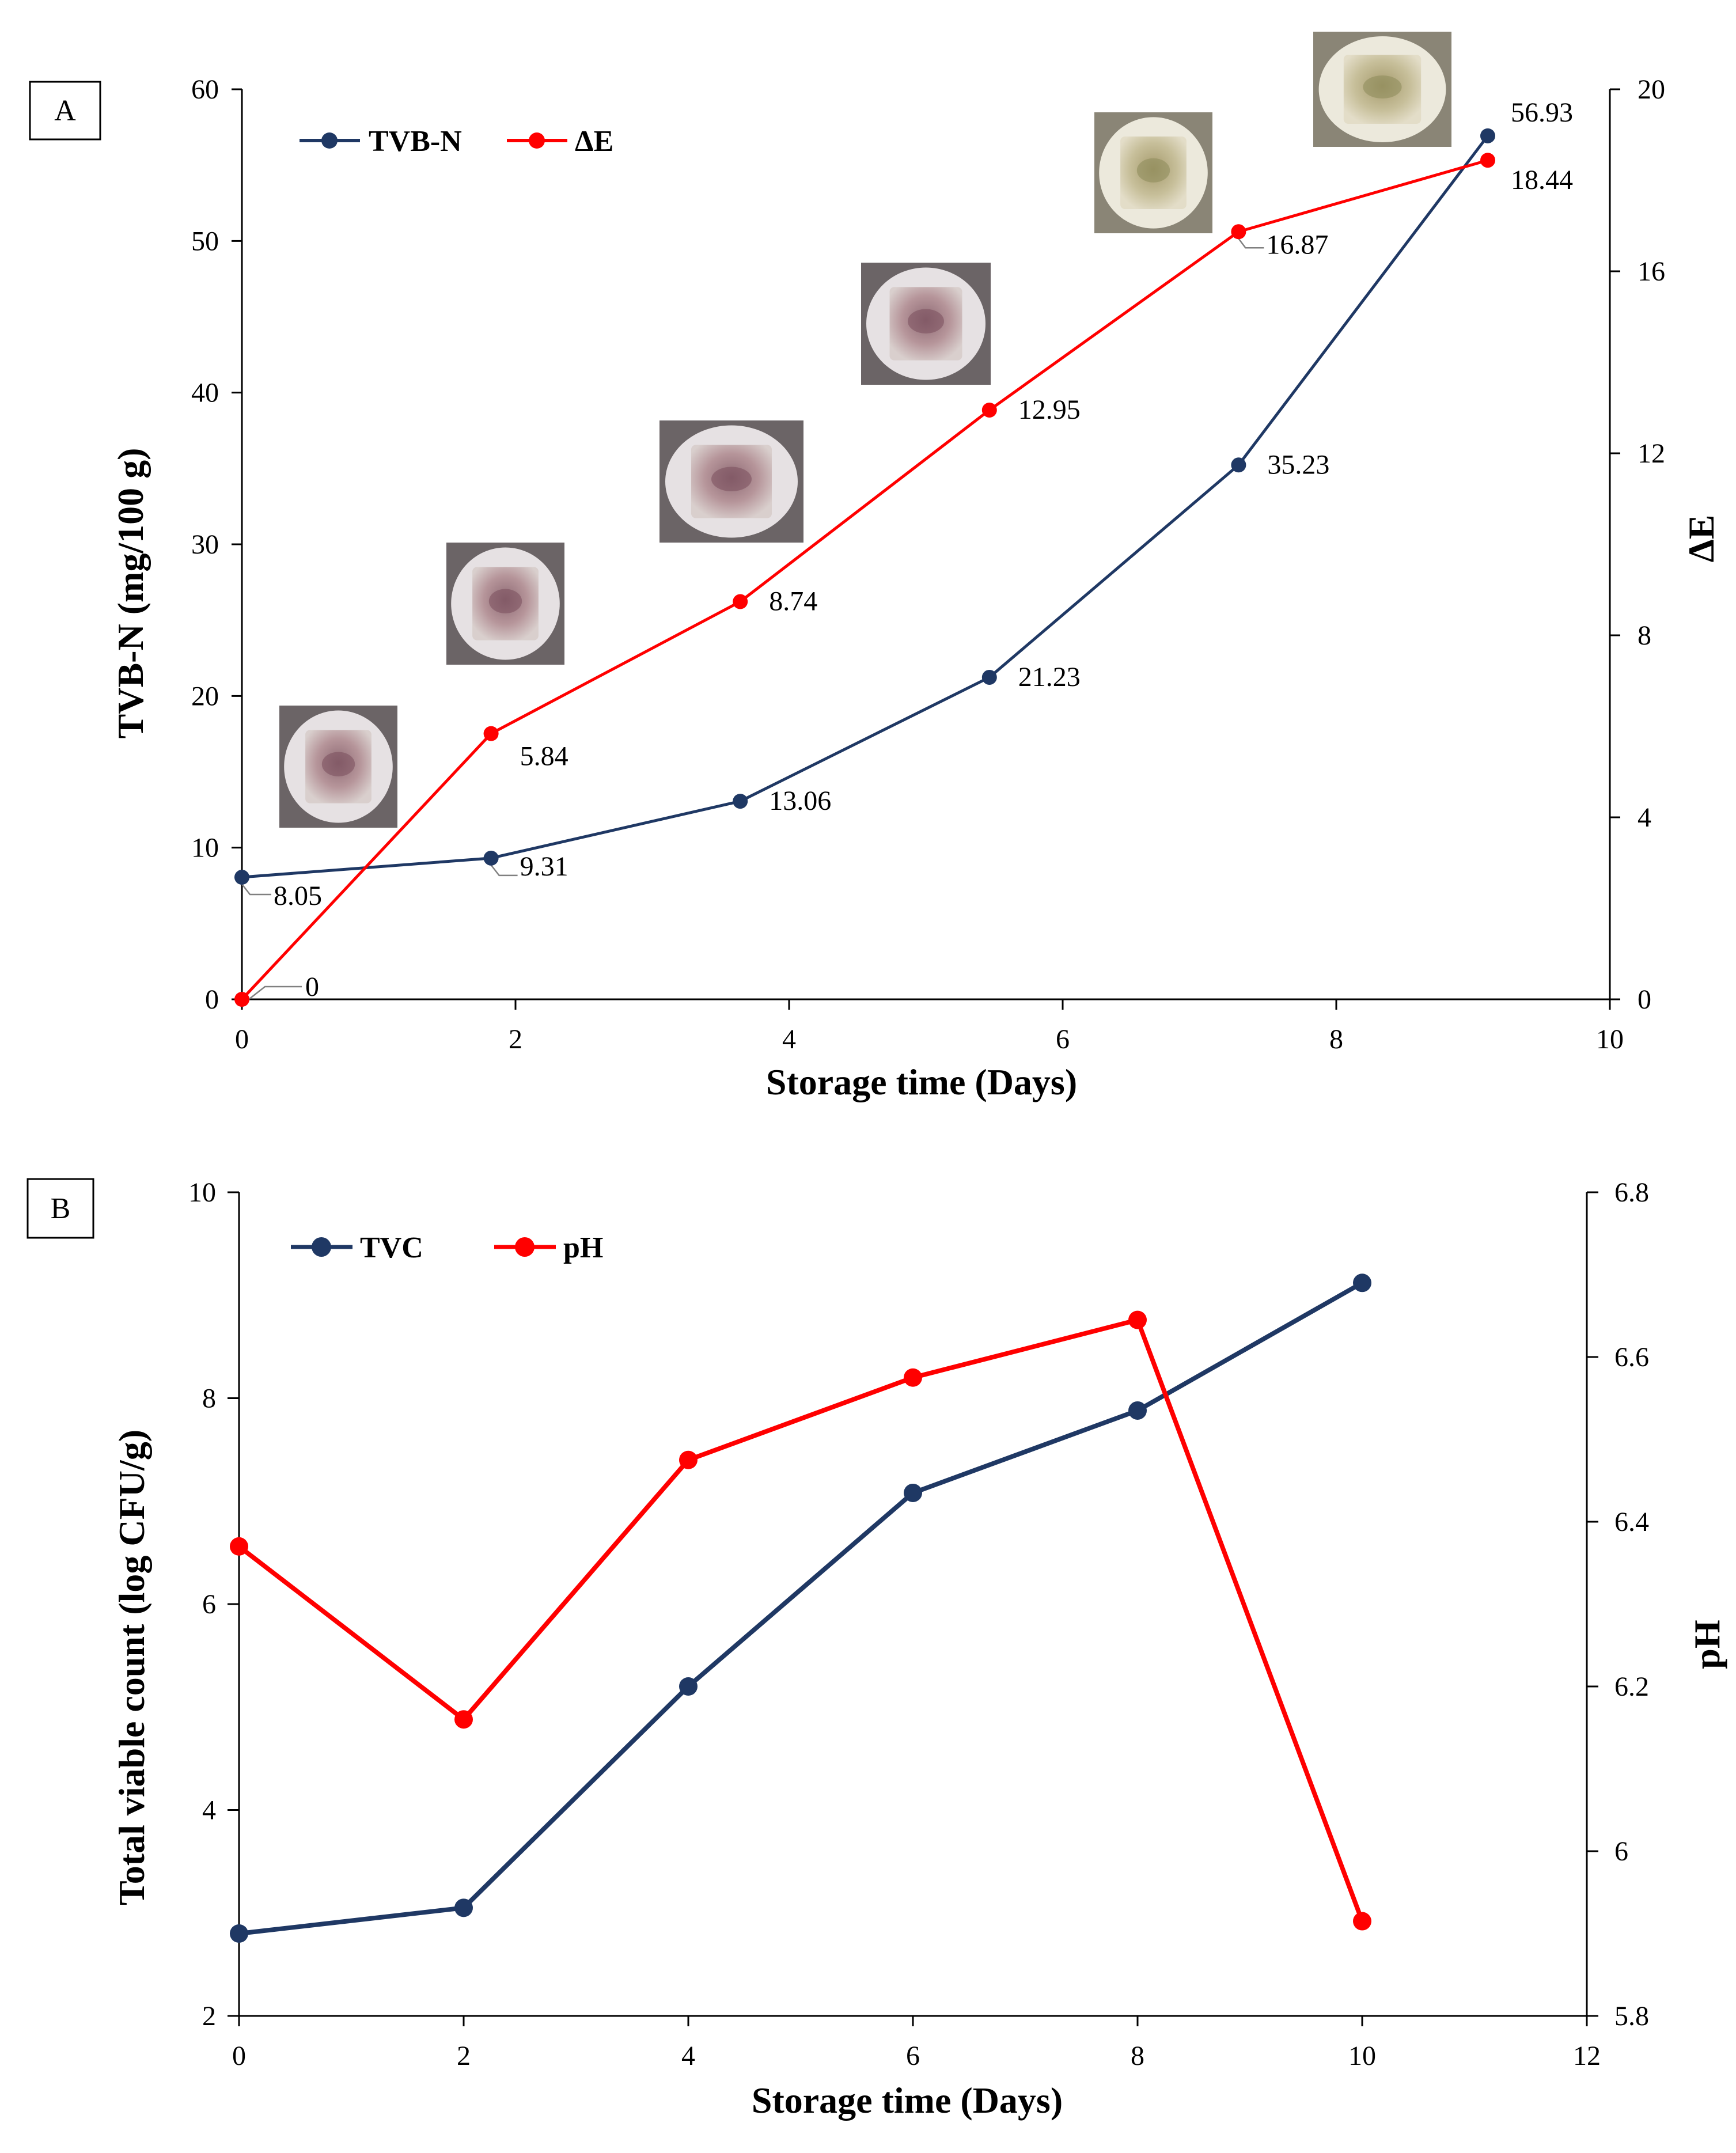 This screenshot has width=1736, height=2153. I want to click on y-tick-label: 60, so click(205, 89).